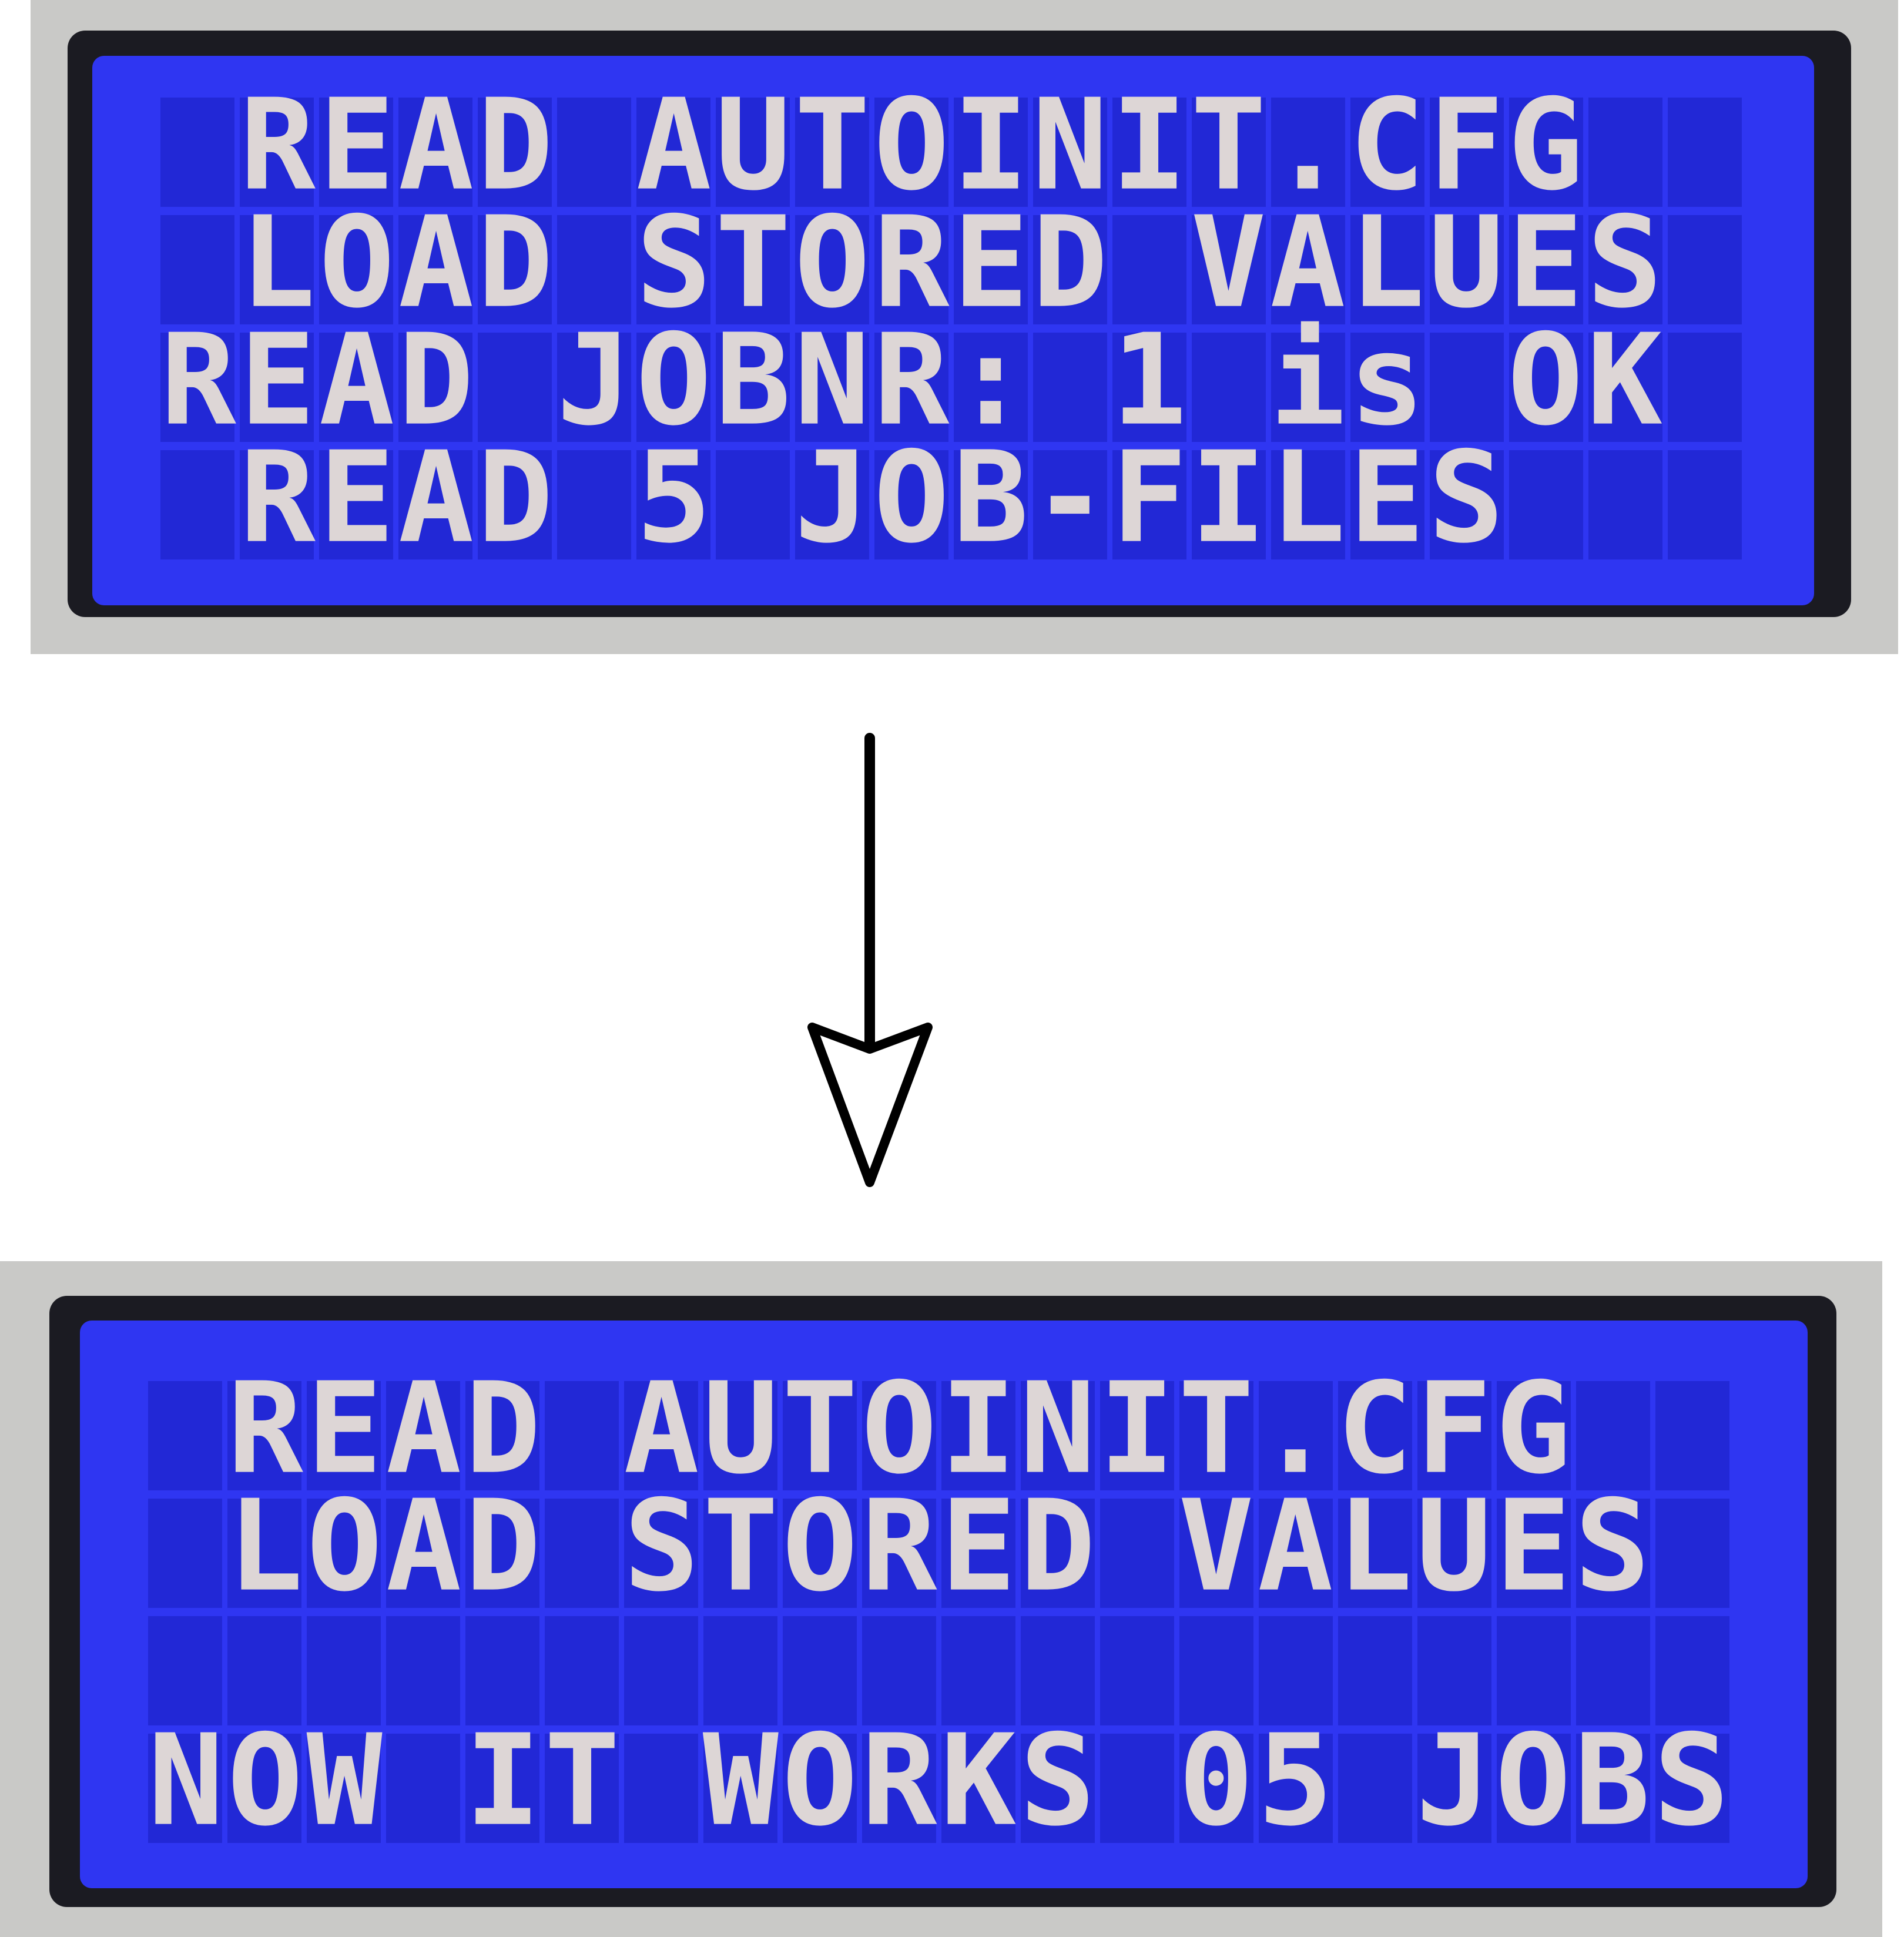 The height and width of the screenshot is (1937, 1904). What do you see at coordinates (940, 1546) in the screenshot?
I see `lcd-line: LOAD STORED VALUES` at bounding box center [940, 1546].